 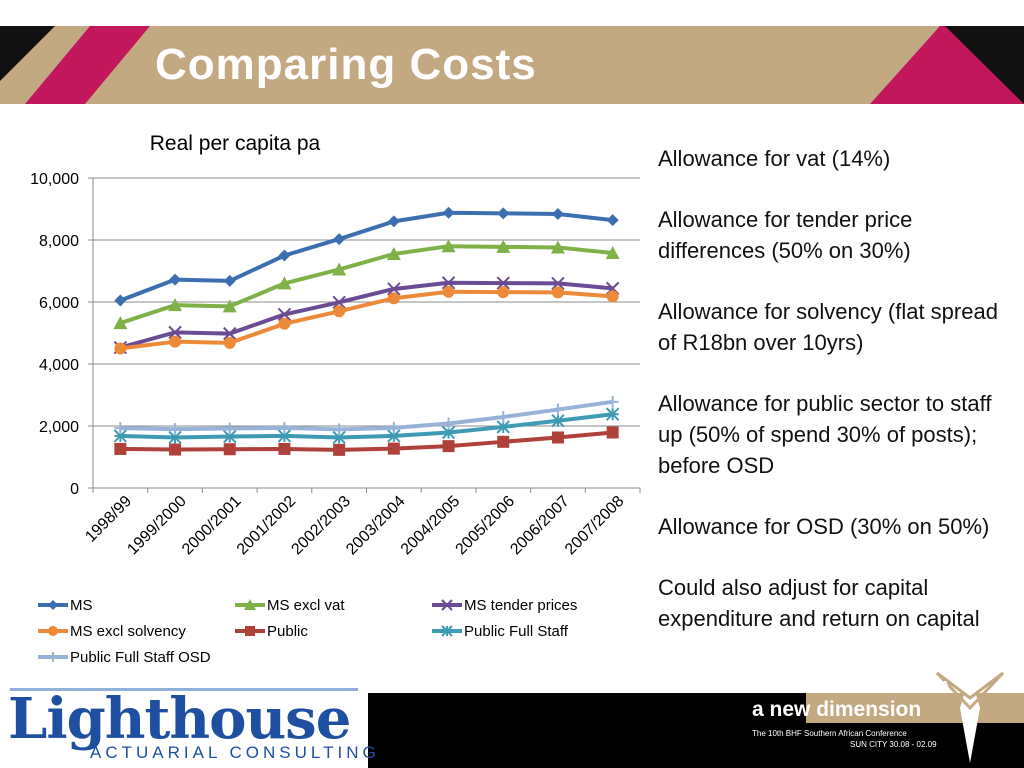 I want to click on legend-item: MS, so click(x=65, y=605).